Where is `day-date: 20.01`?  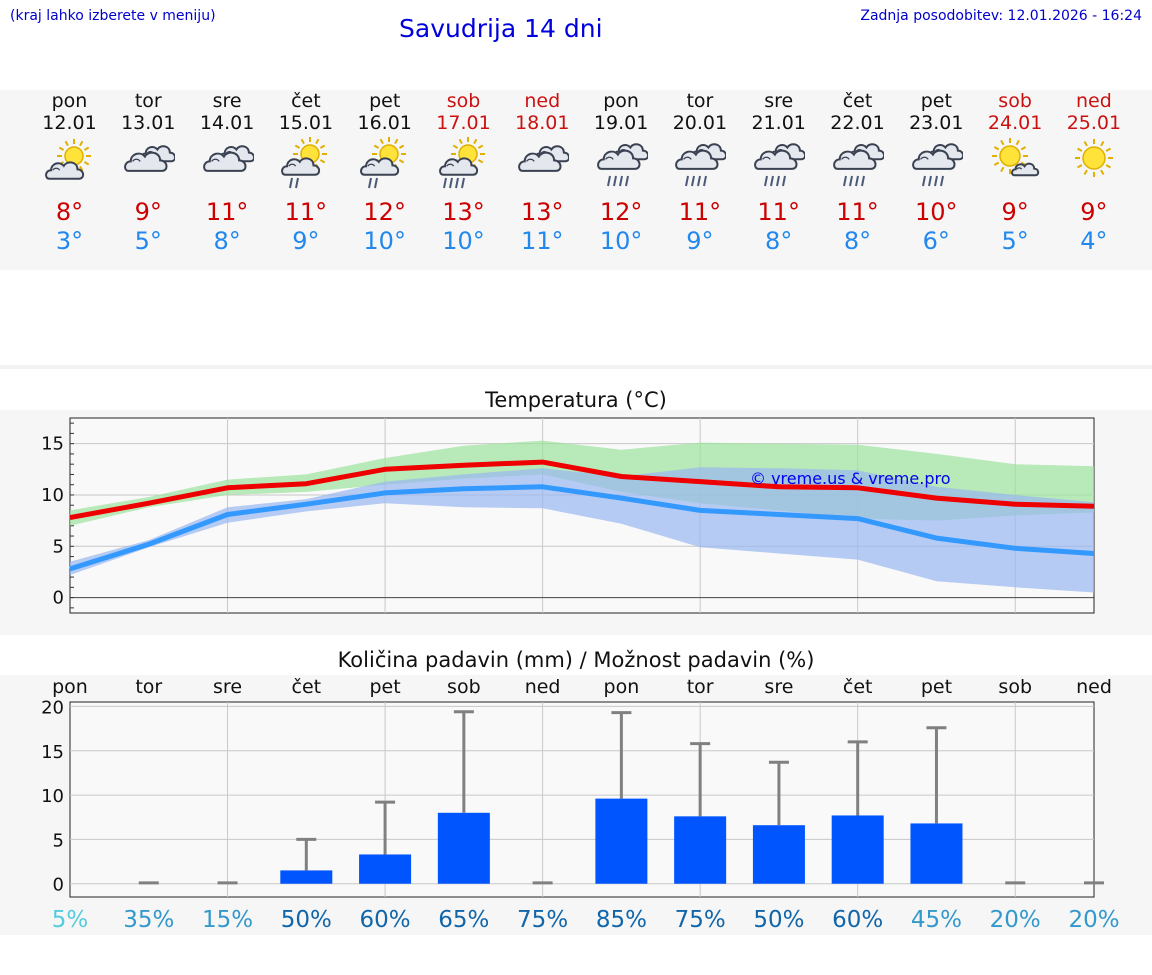
day-date: 20.01 is located at coordinates (700, 123).